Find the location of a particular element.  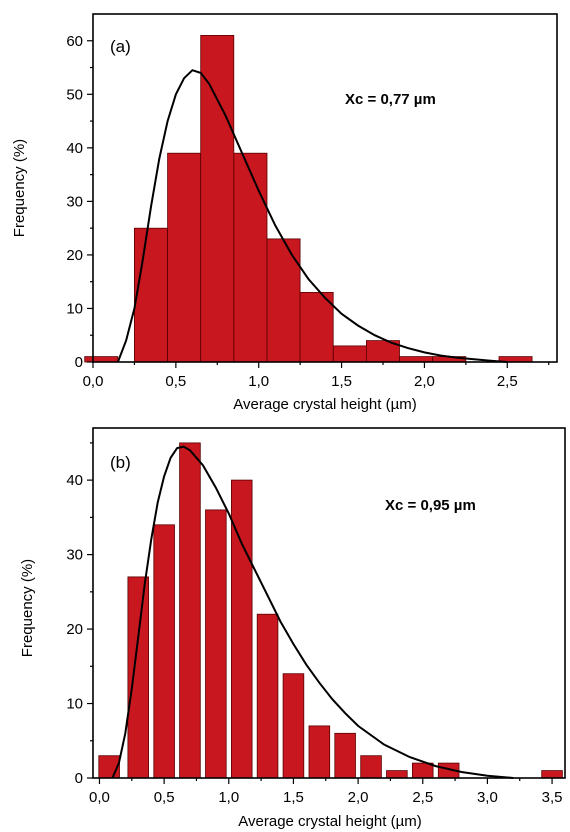

y-axis-title-a: Frequency (%) is located at coordinates (19, 188).